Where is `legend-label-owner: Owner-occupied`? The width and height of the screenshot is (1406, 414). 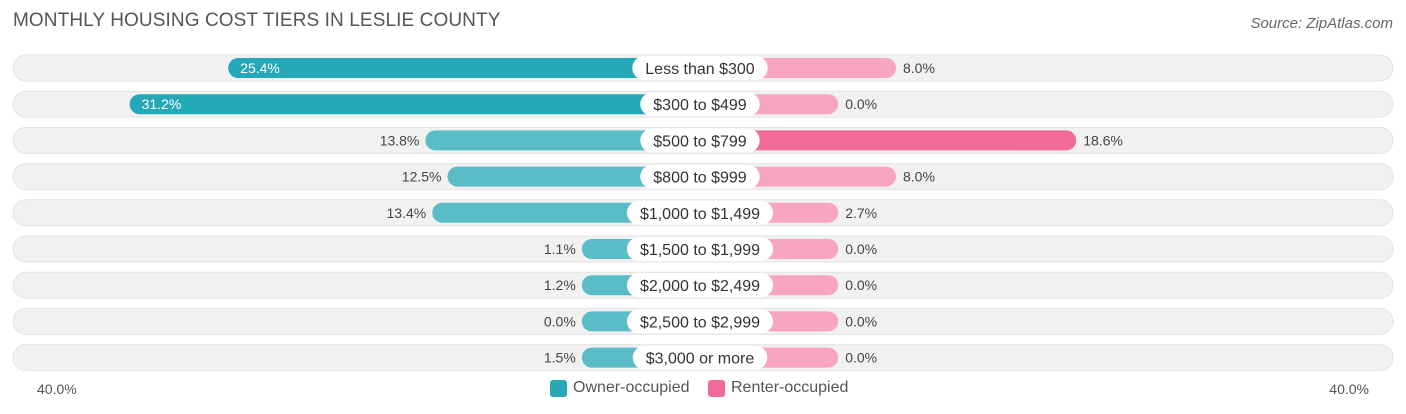 legend-label-owner: Owner-occupied is located at coordinates (631, 387).